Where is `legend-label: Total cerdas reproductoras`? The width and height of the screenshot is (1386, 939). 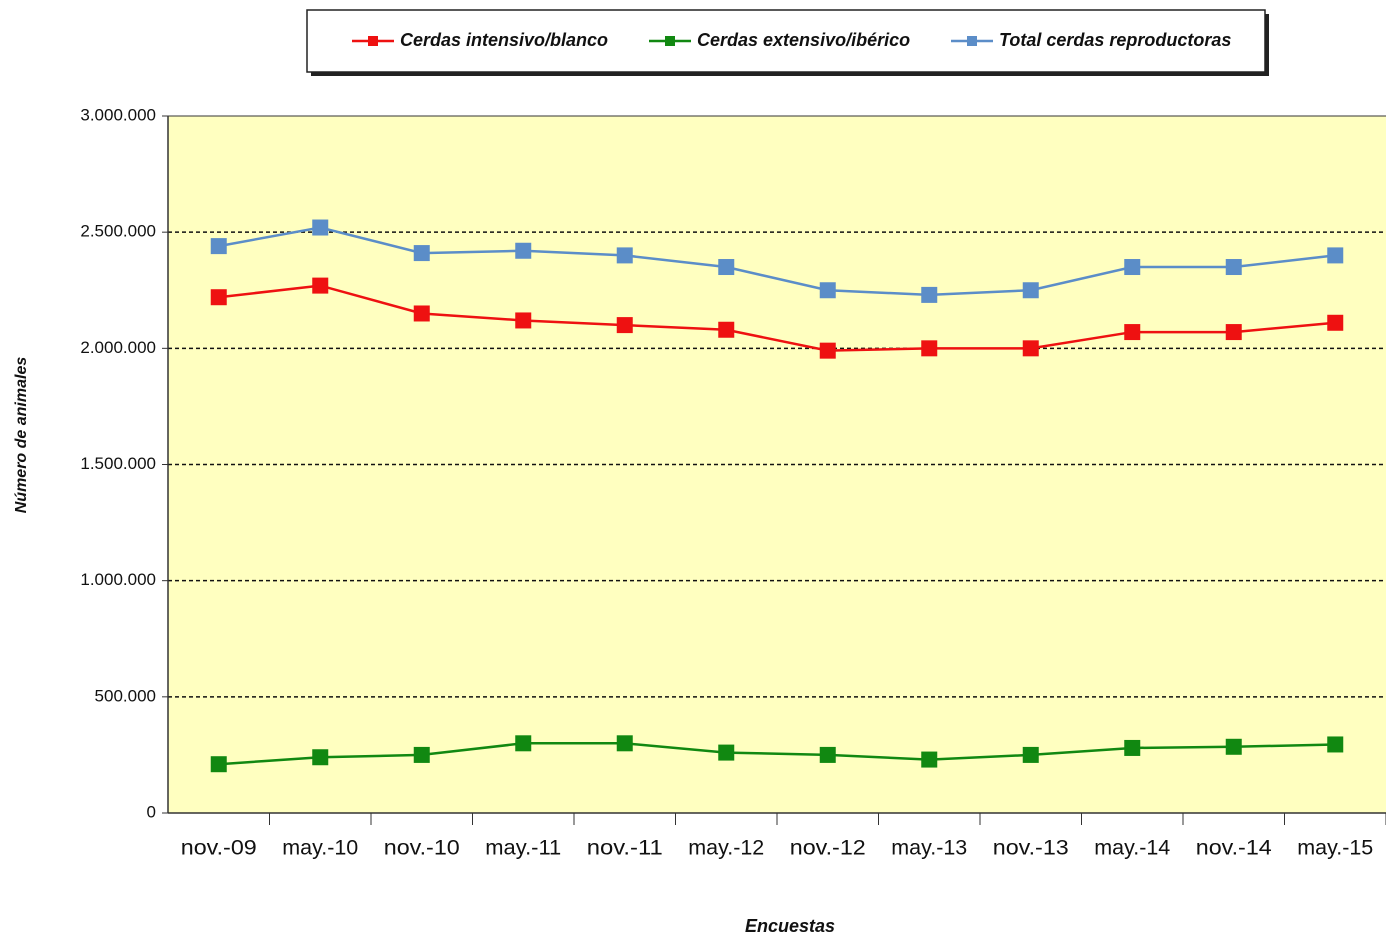 legend-label: Total cerdas reproductoras is located at coordinates (1115, 40).